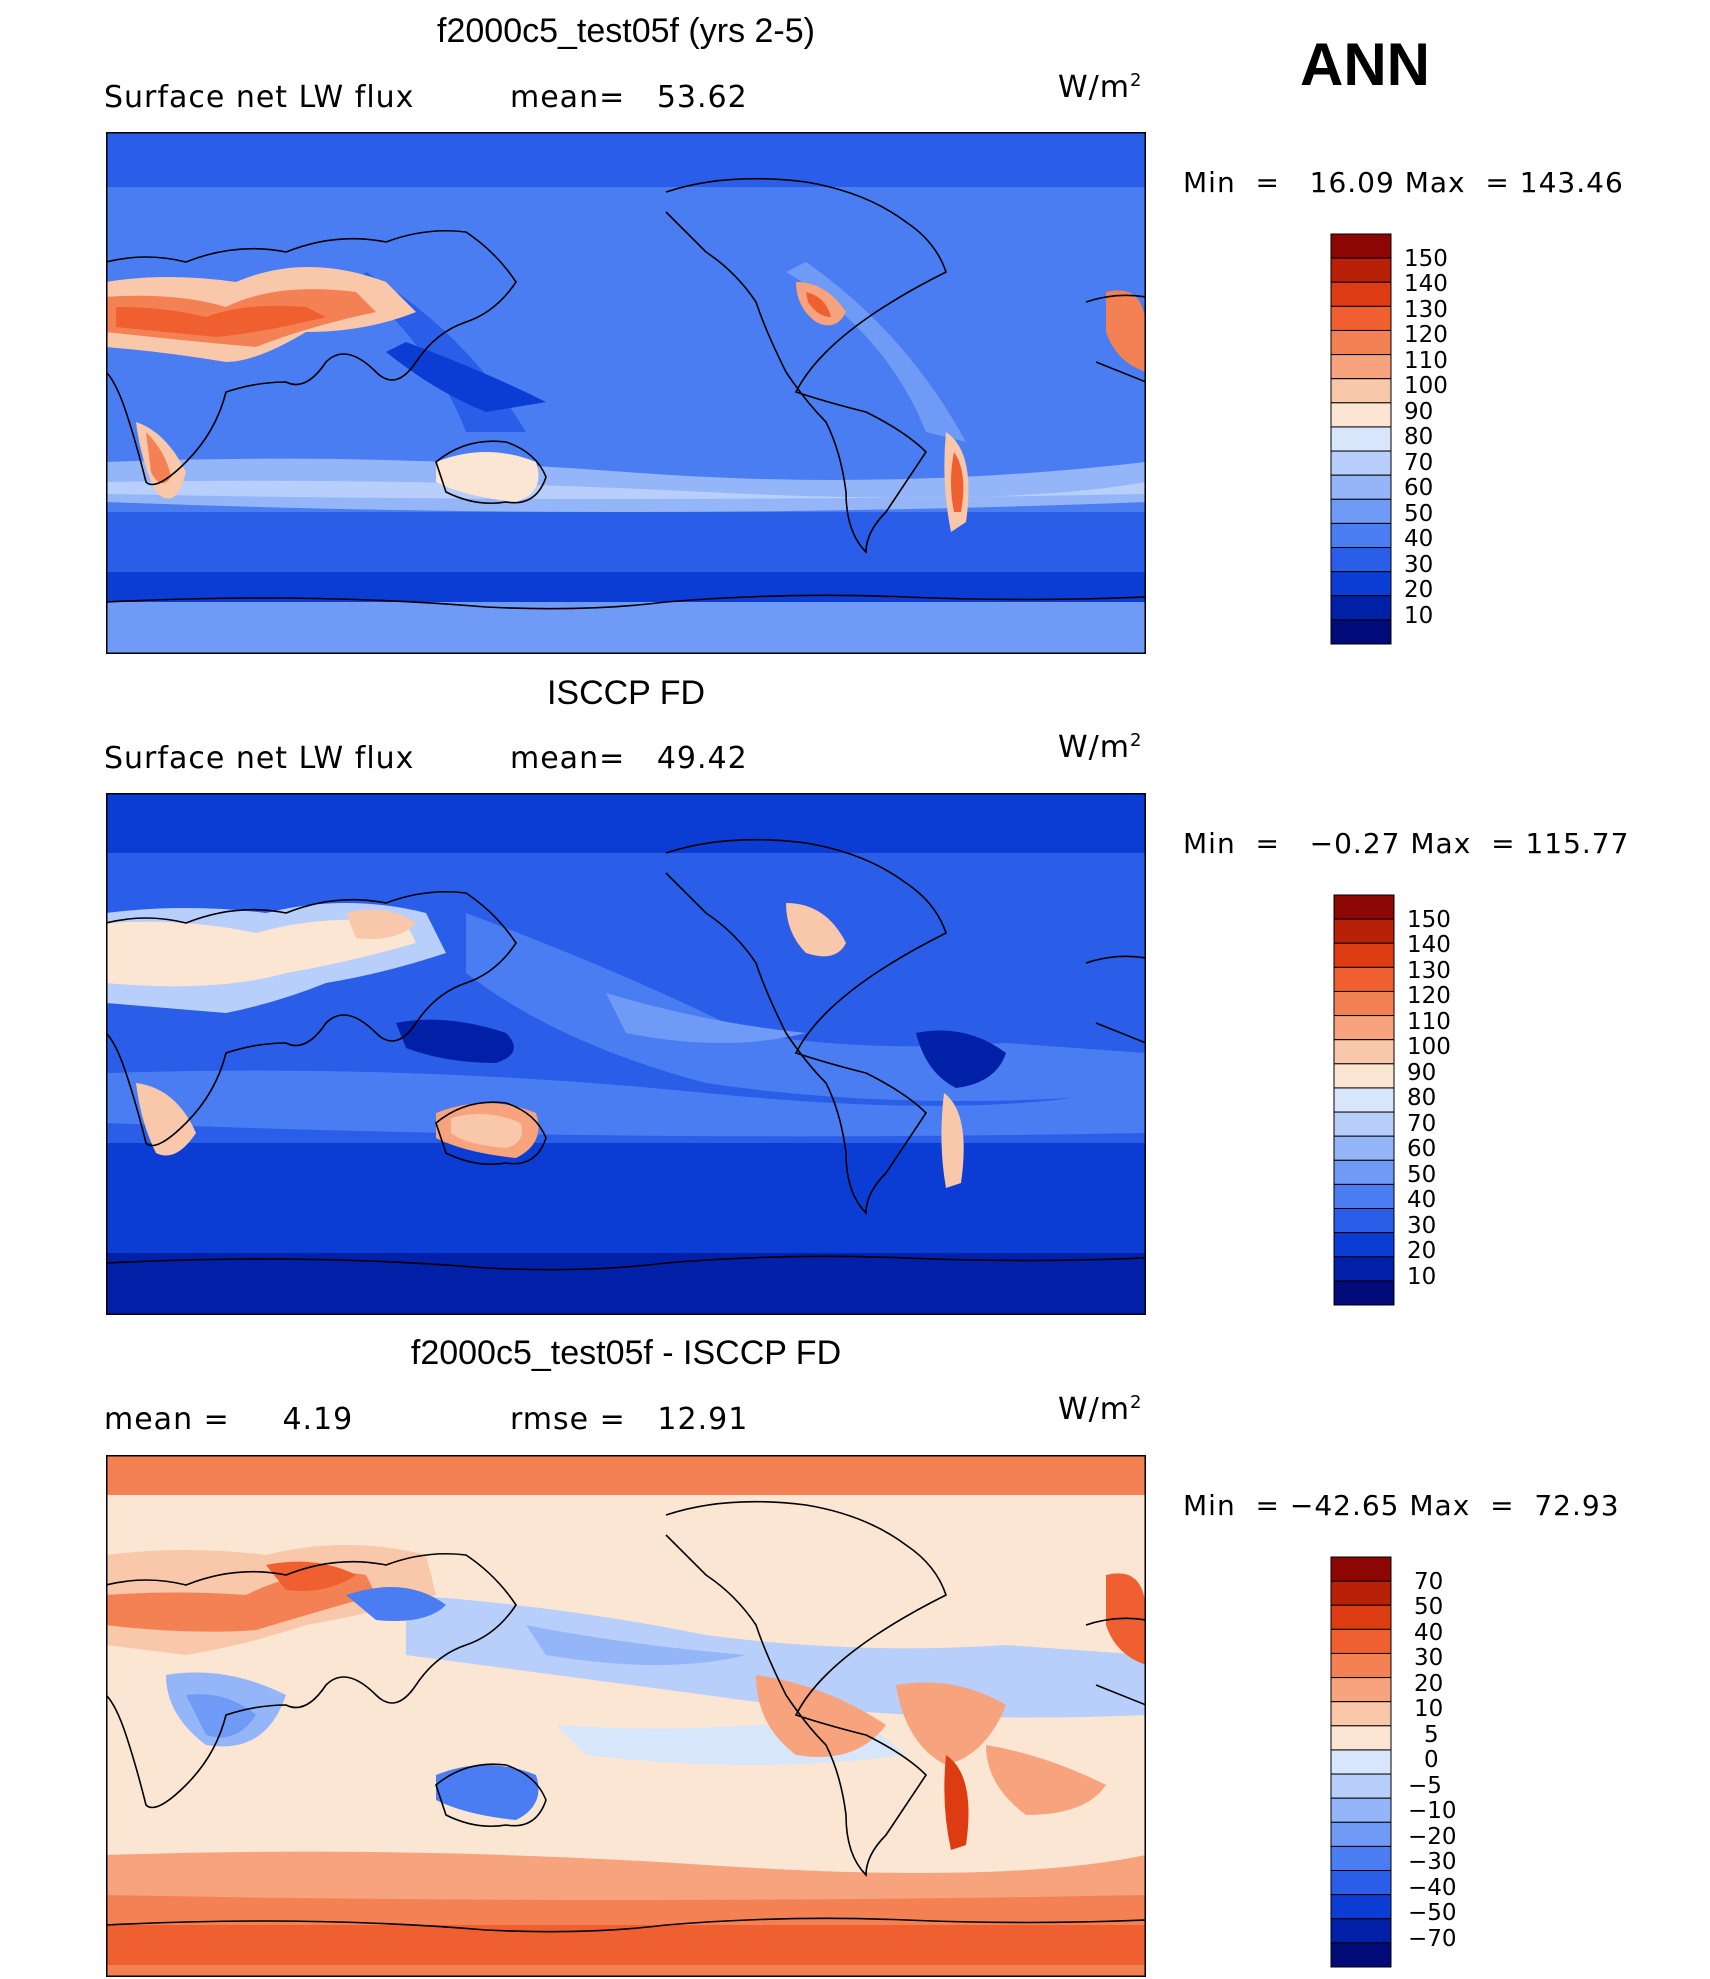 The height and width of the screenshot is (1979, 1710). What do you see at coordinates (702, 758) in the screenshot?
I see `panel2-mean-value: 49.42` at bounding box center [702, 758].